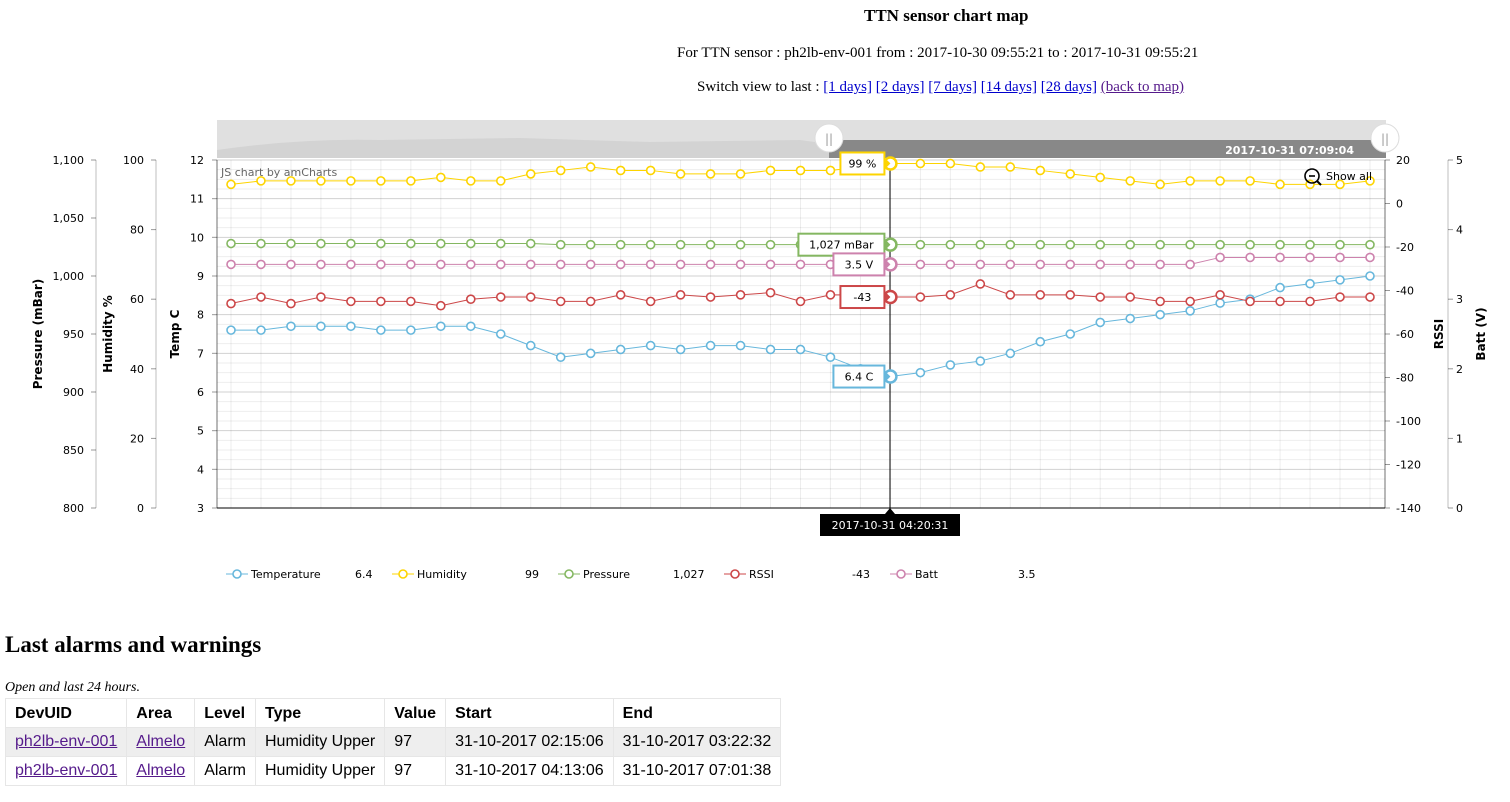 The width and height of the screenshot is (1510, 802). What do you see at coordinates (1481, 333) in the screenshot?
I see `batt-axis-title: Batt (V)` at bounding box center [1481, 333].